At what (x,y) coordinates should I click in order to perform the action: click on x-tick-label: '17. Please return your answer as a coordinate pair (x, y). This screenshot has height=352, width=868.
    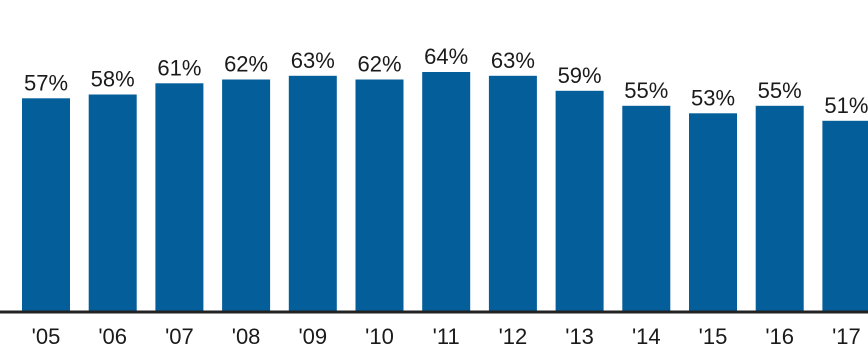
    Looking at the image, I should click on (846, 336).